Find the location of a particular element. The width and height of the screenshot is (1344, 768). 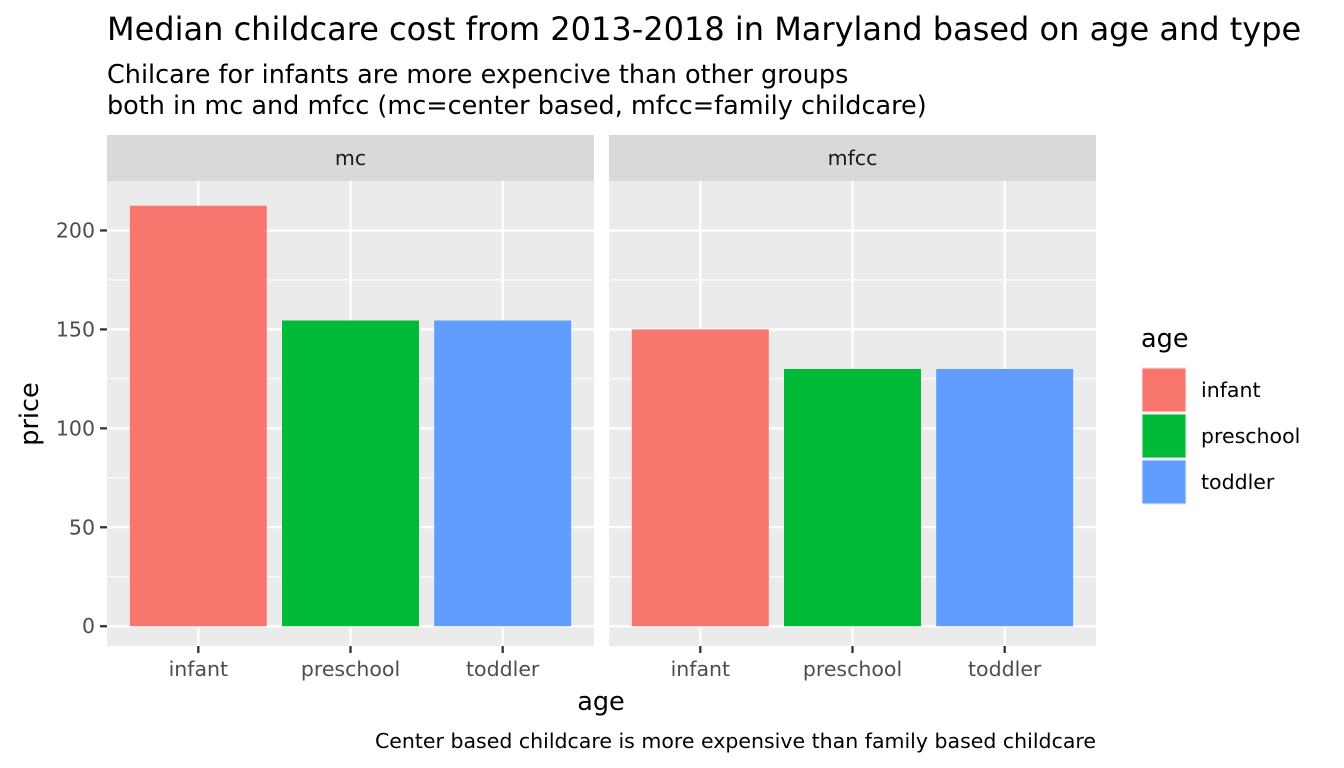

facet-strip-label: mfcc is located at coordinates (853, 158).